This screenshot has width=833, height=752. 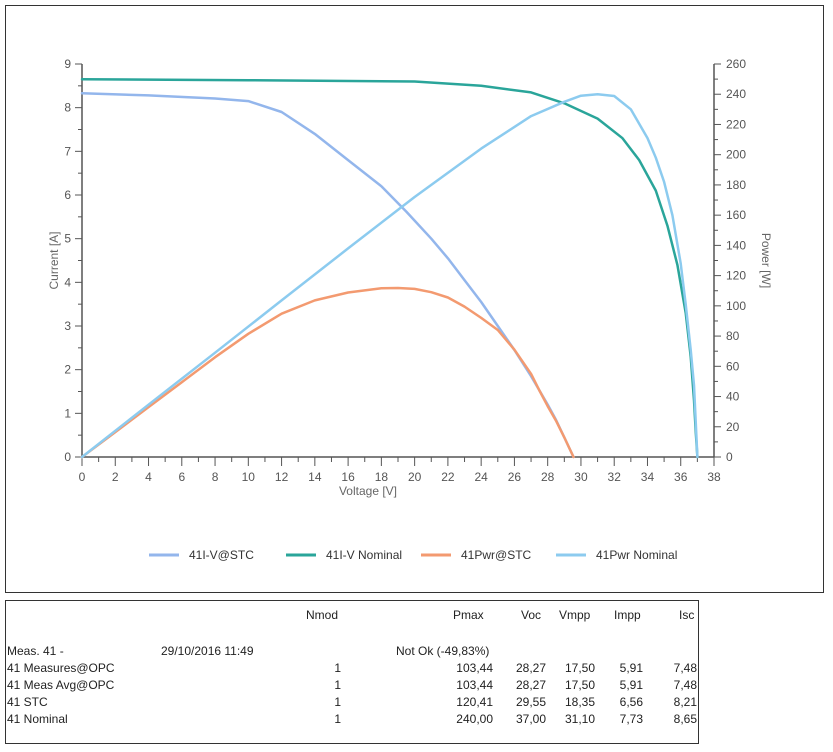 What do you see at coordinates (627, 615) in the screenshot?
I see `header-impp: Impp` at bounding box center [627, 615].